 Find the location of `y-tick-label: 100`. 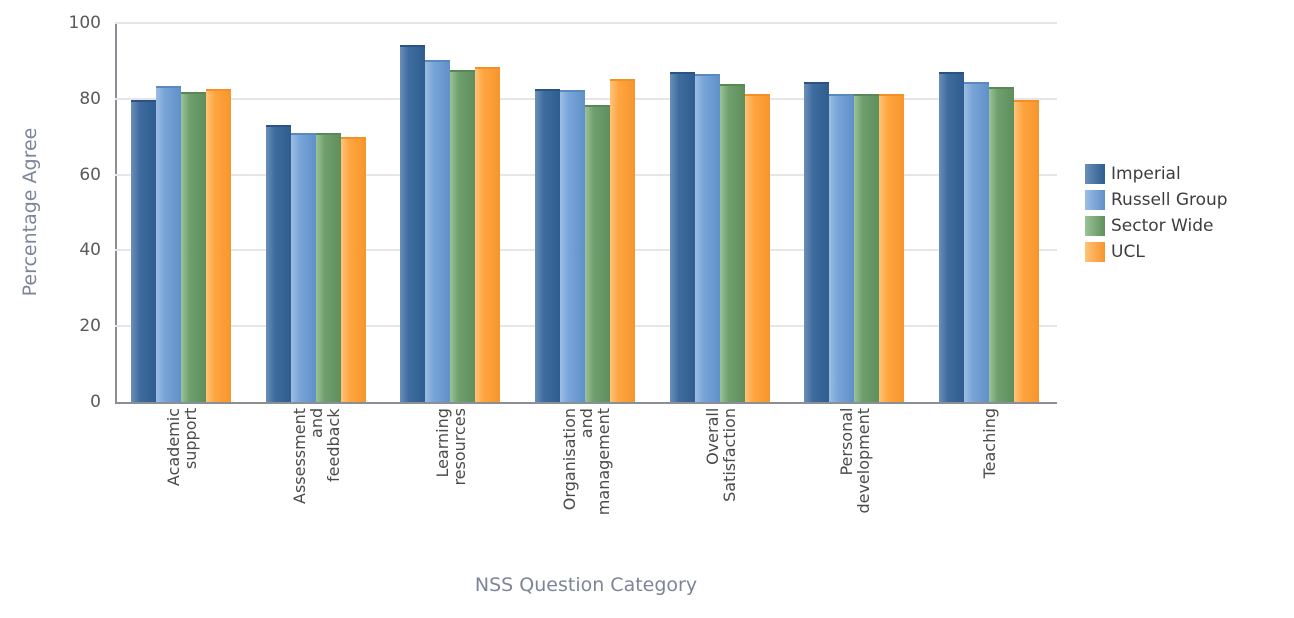

y-tick-label: 100 is located at coordinates (84, 23).